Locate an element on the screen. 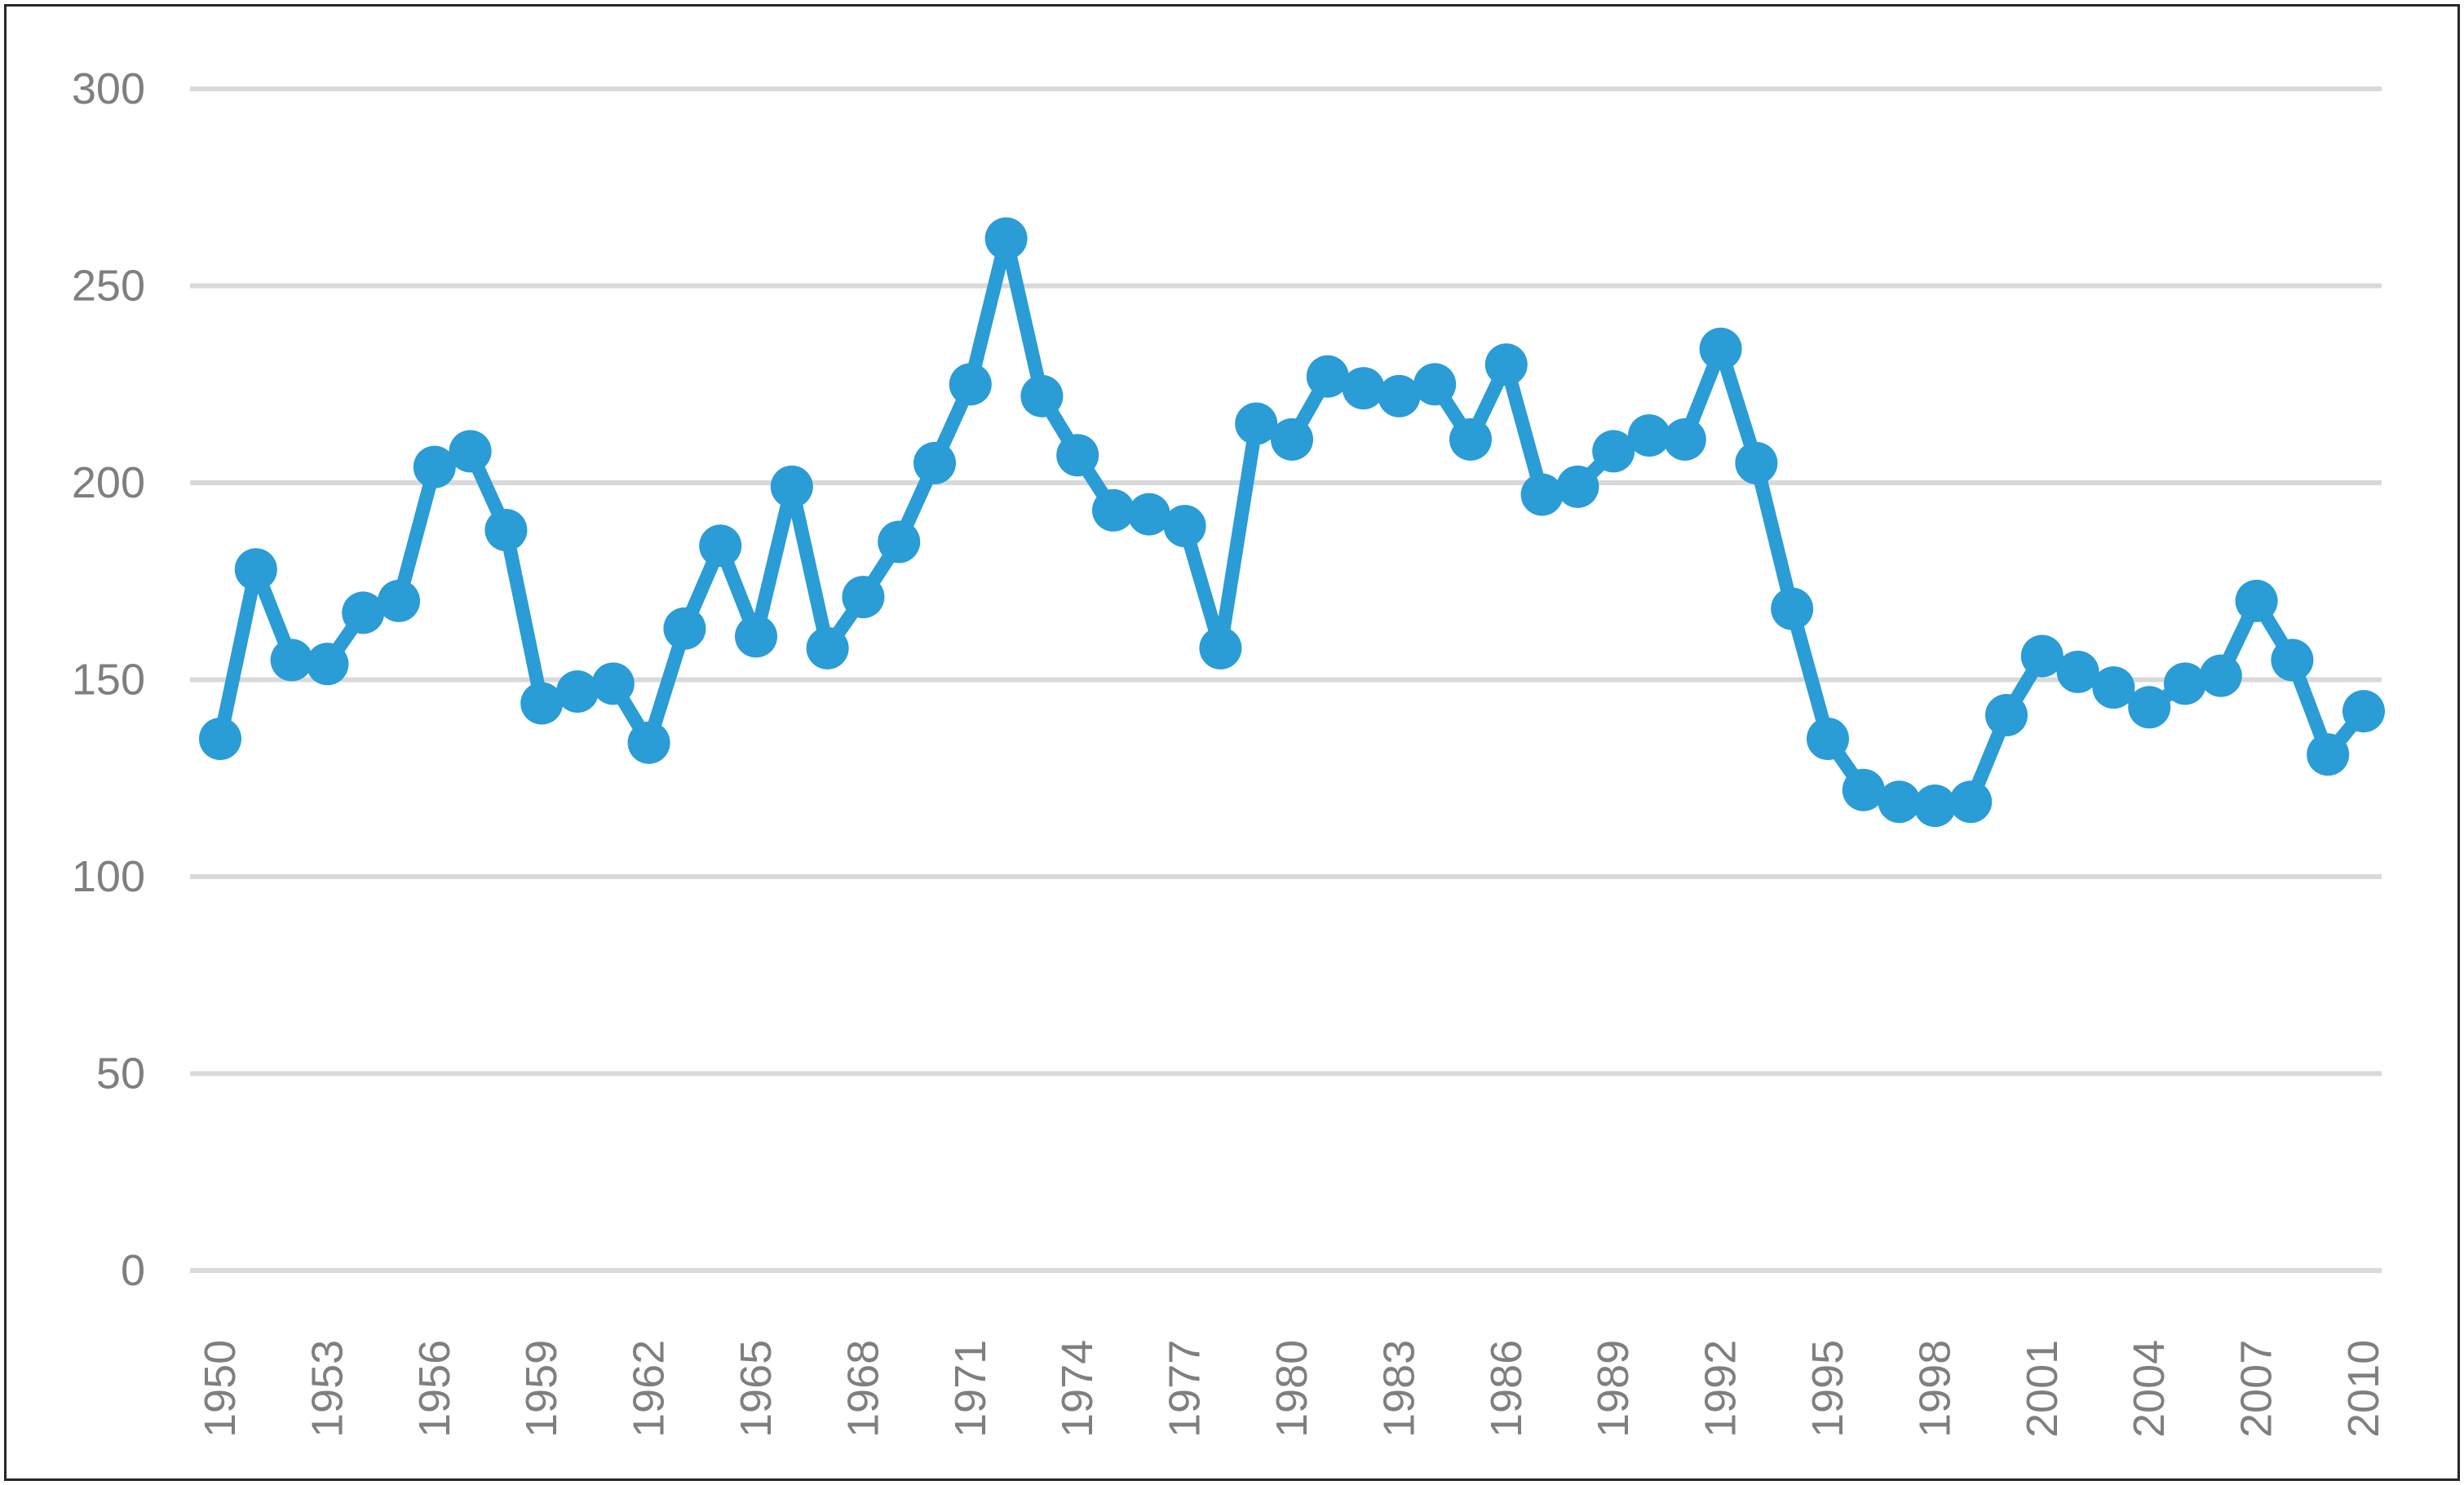 Image resolution: width=2464 pixels, height=1485 pixels. x-tick-label-1950: 1950 is located at coordinates (220, 1389).